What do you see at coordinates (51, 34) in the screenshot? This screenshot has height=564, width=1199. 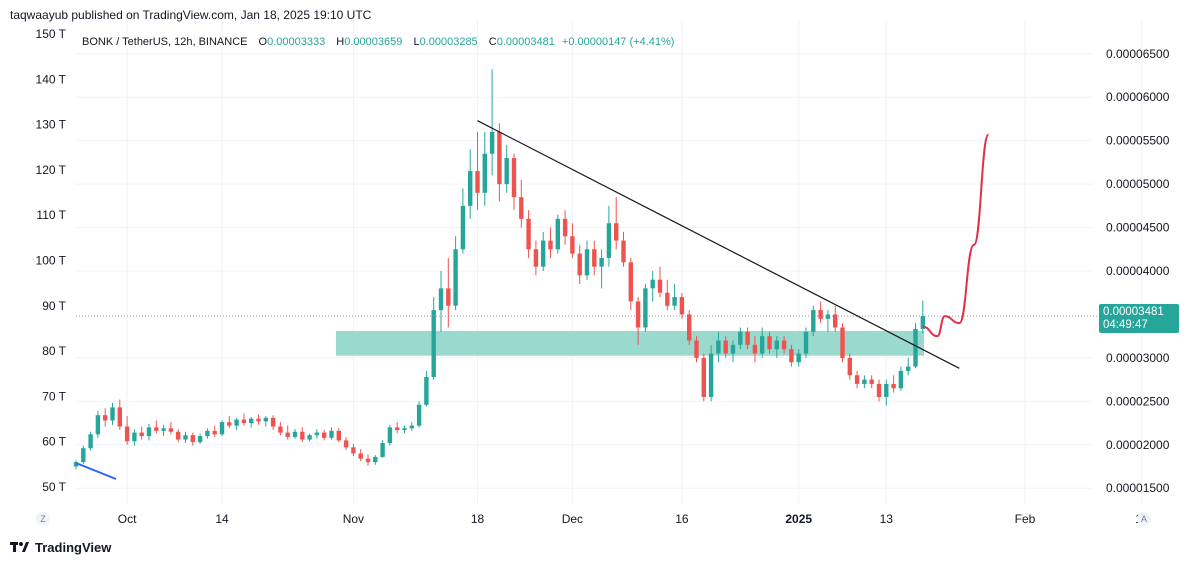 I see `left-axis-label: 150 T` at bounding box center [51, 34].